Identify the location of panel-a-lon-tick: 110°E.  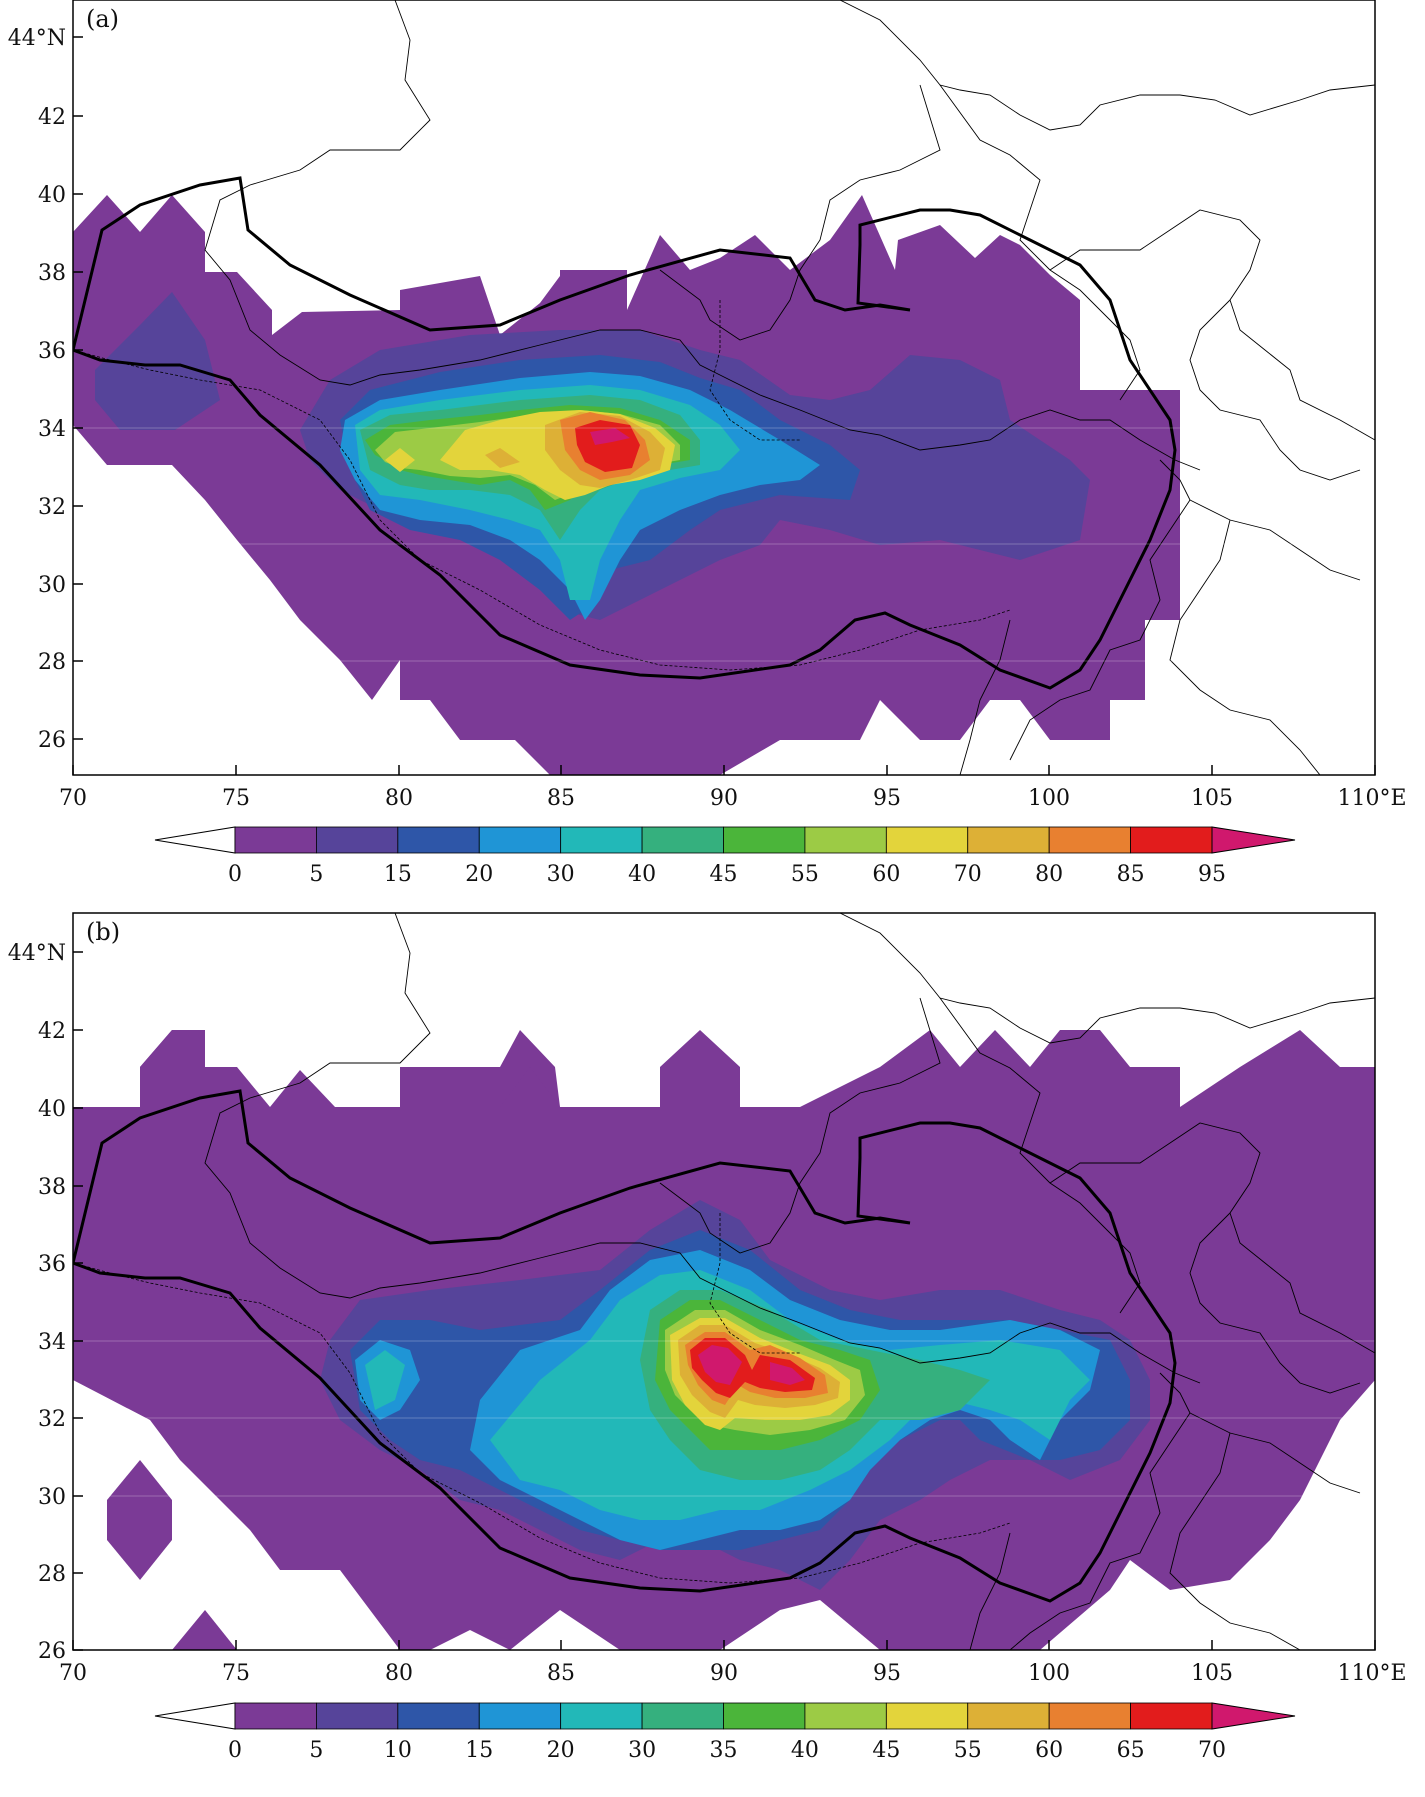
(1371, 798).